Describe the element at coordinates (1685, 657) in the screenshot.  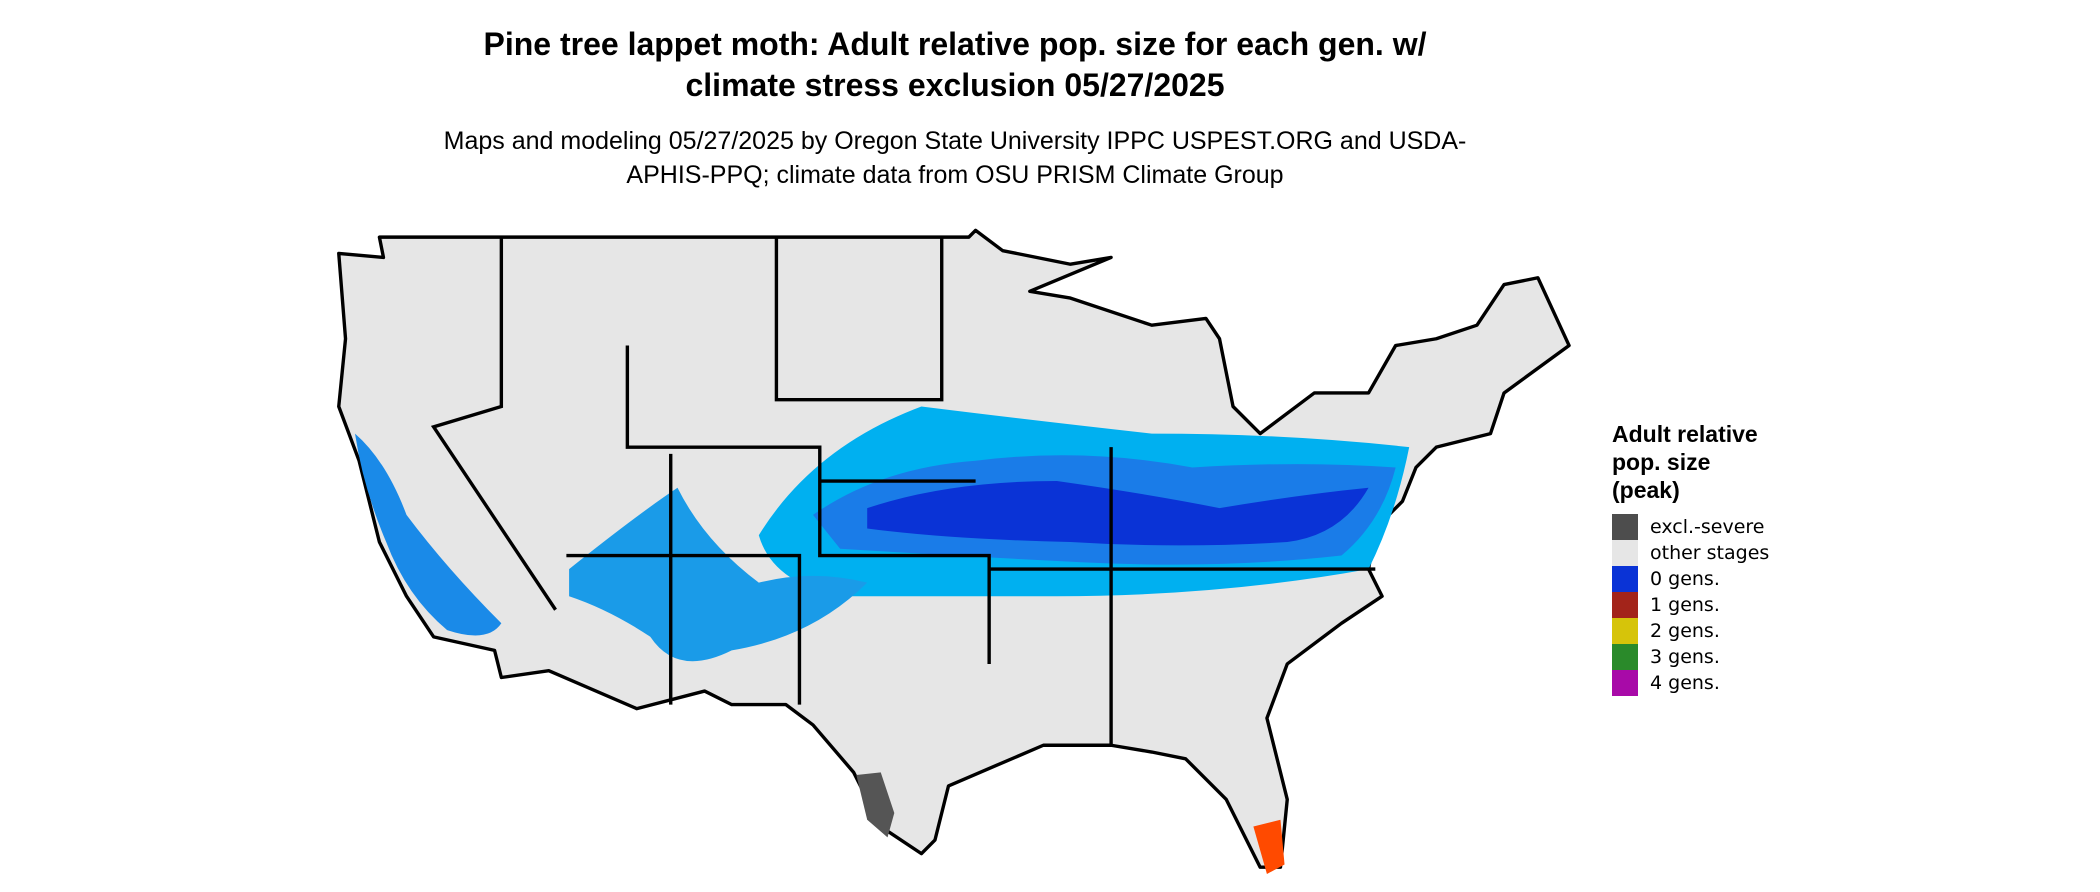
I see `legend-label: 3 gens.` at that location.